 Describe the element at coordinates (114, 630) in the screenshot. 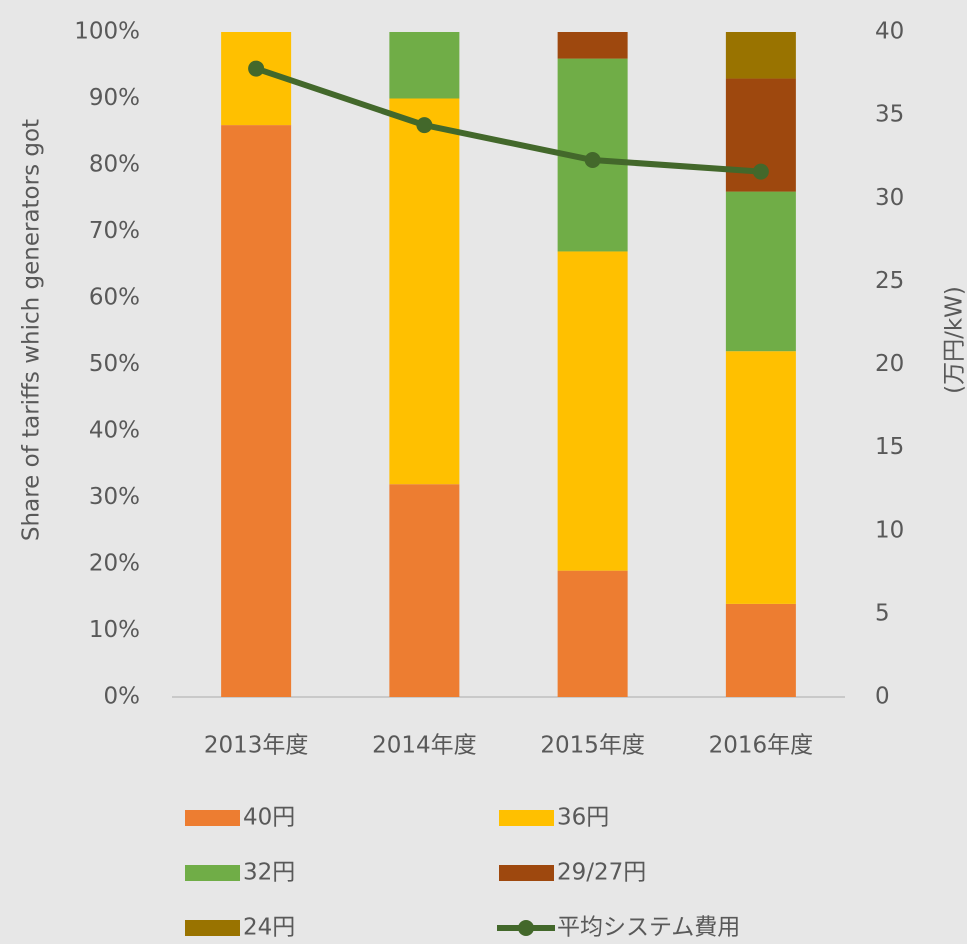

I see `y-tick-label: 10%` at that location.